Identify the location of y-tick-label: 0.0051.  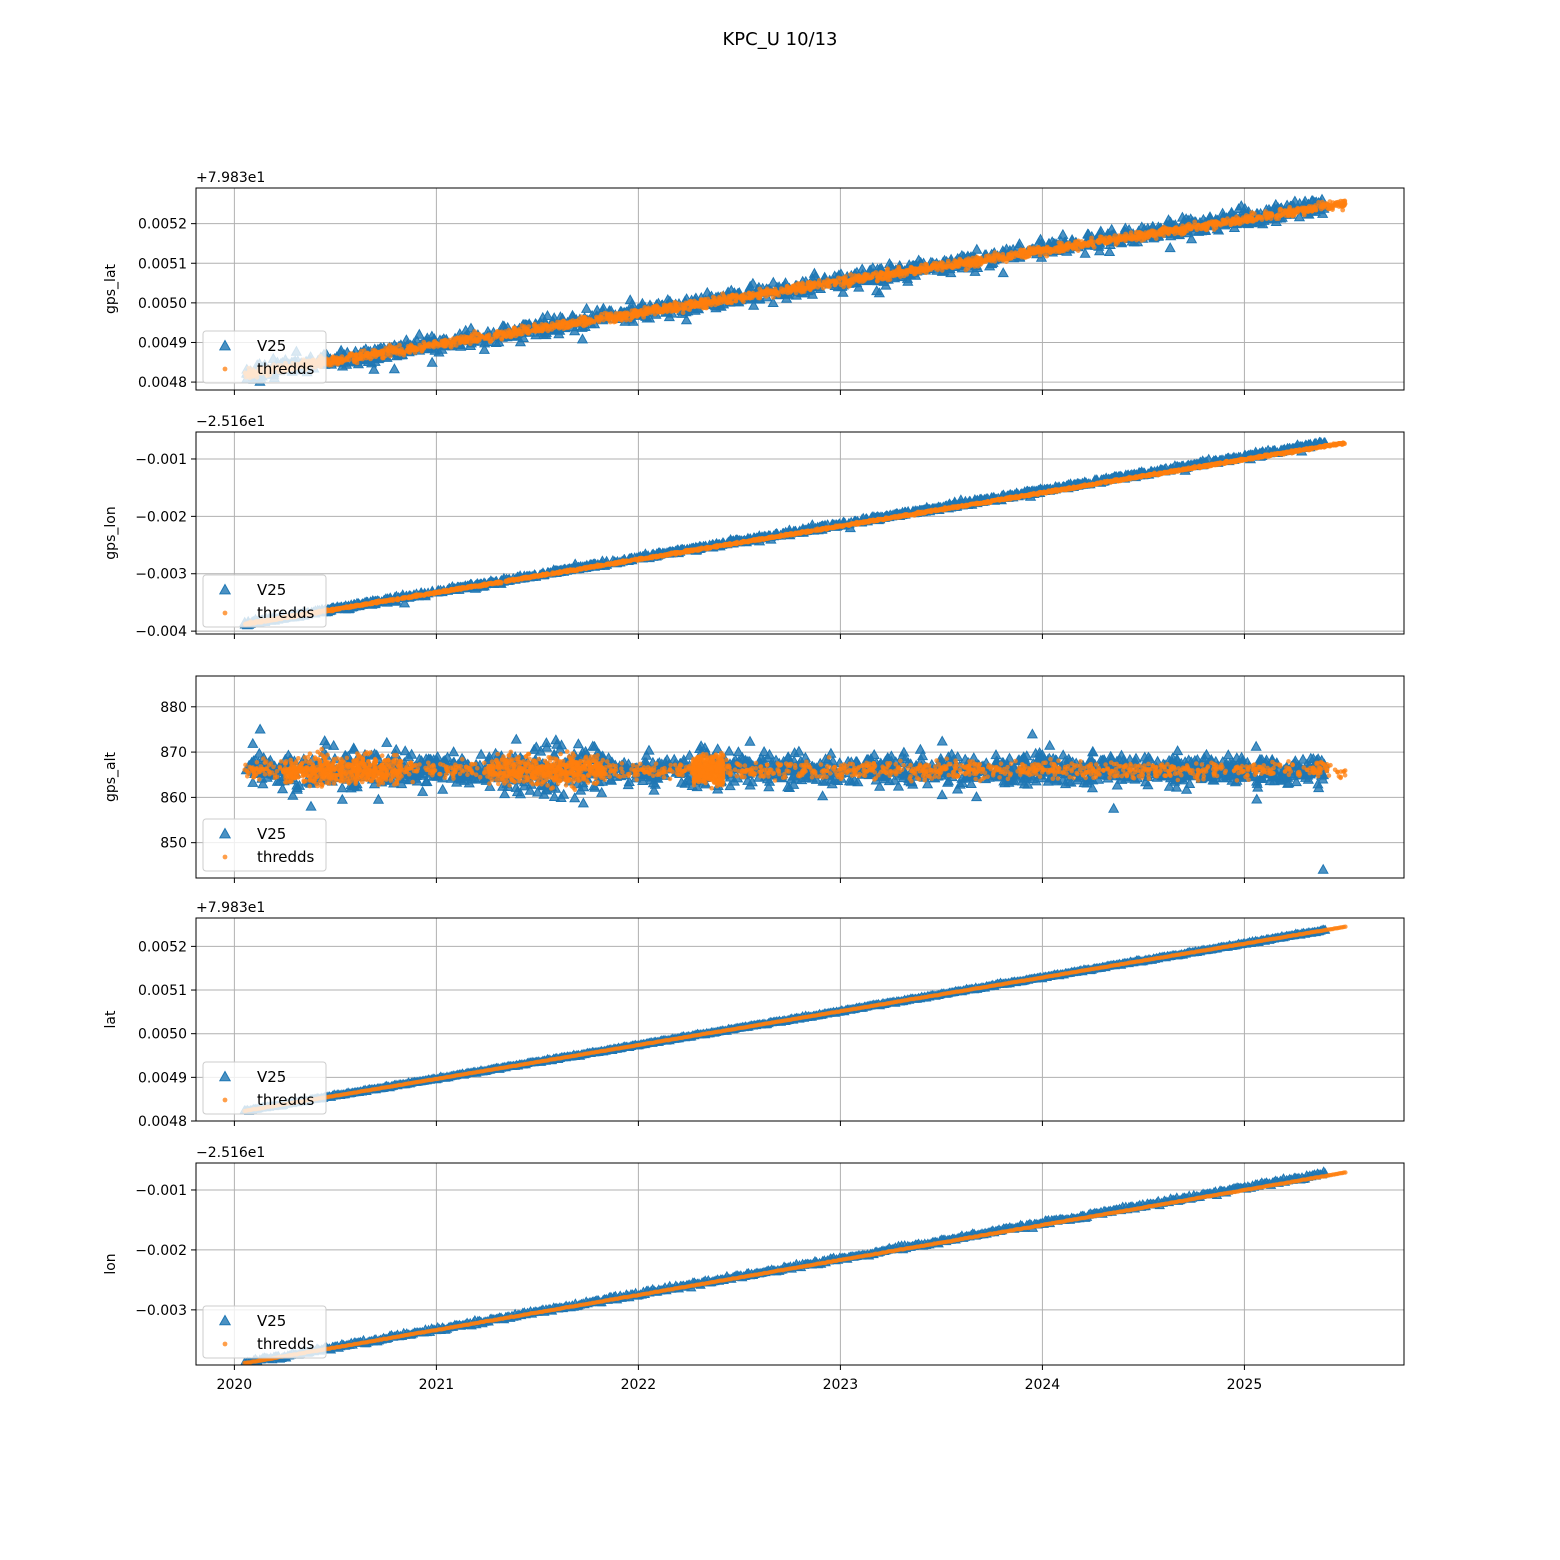
(162, 264).